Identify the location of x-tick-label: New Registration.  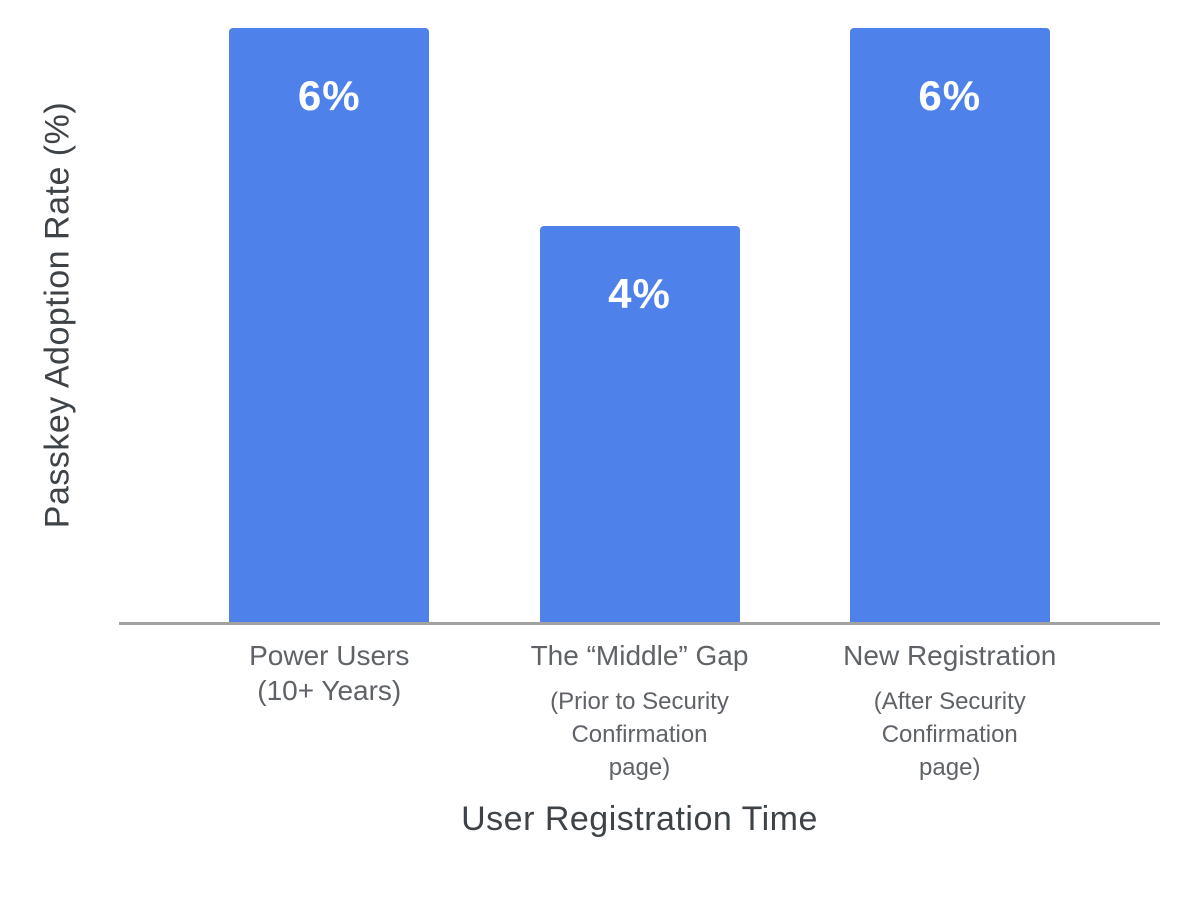
(950, 655).